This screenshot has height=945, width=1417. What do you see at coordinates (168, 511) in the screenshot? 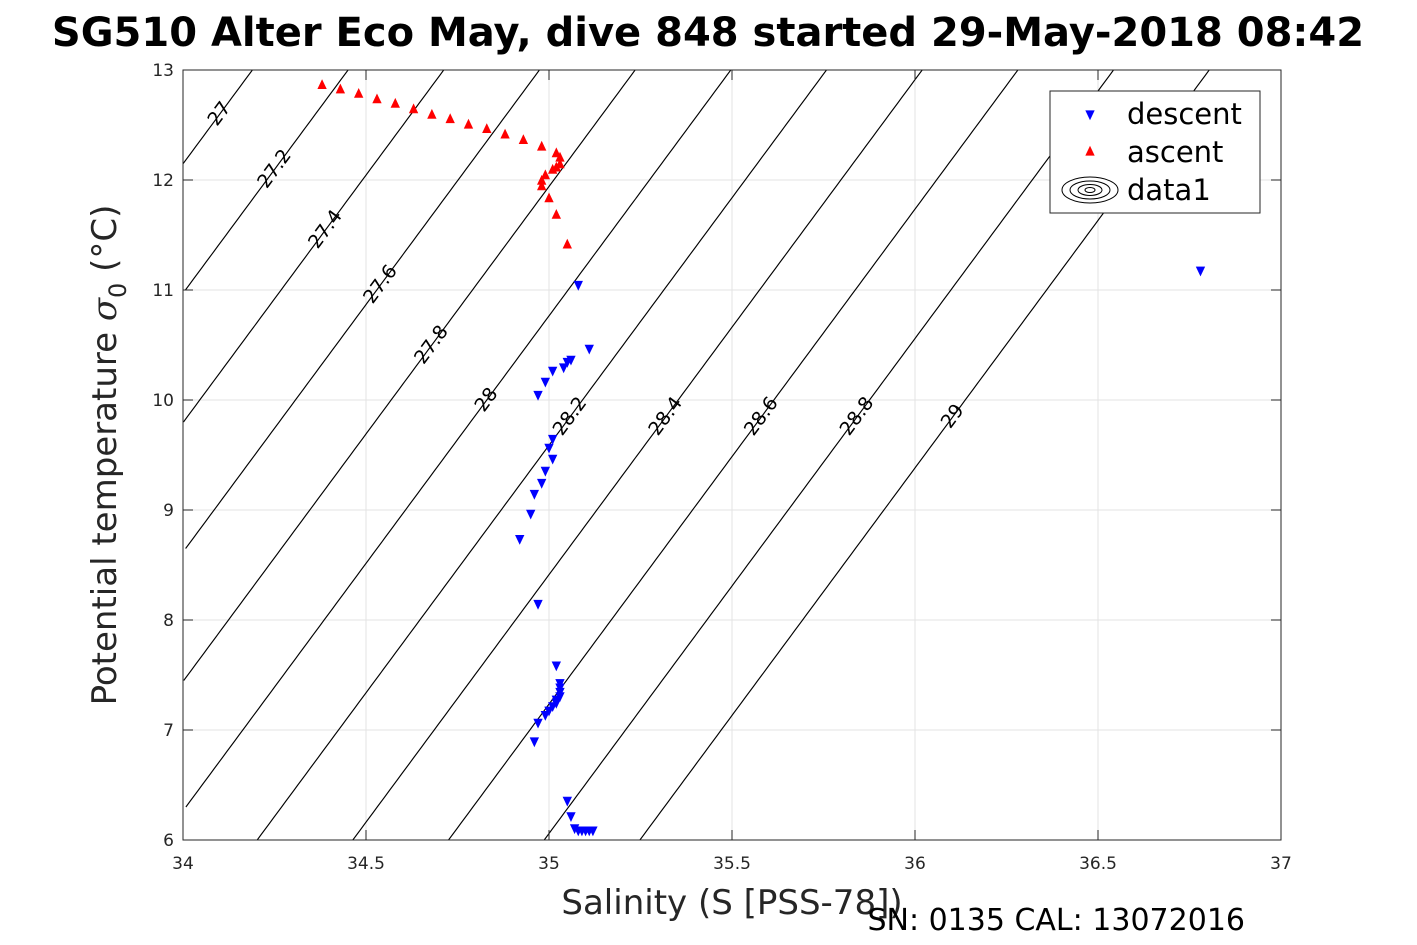
I see `y-tick-label: 9` at bounding box center [168, 511].